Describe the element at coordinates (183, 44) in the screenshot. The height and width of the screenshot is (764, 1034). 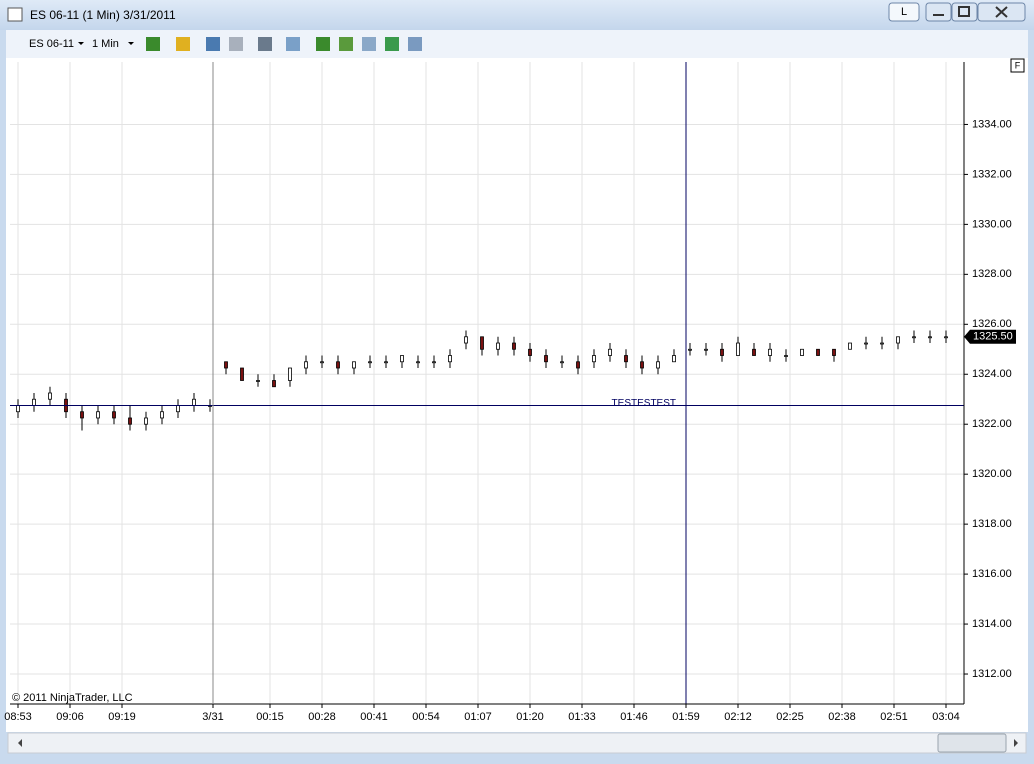
I see `drawing-tool-button` at that location.